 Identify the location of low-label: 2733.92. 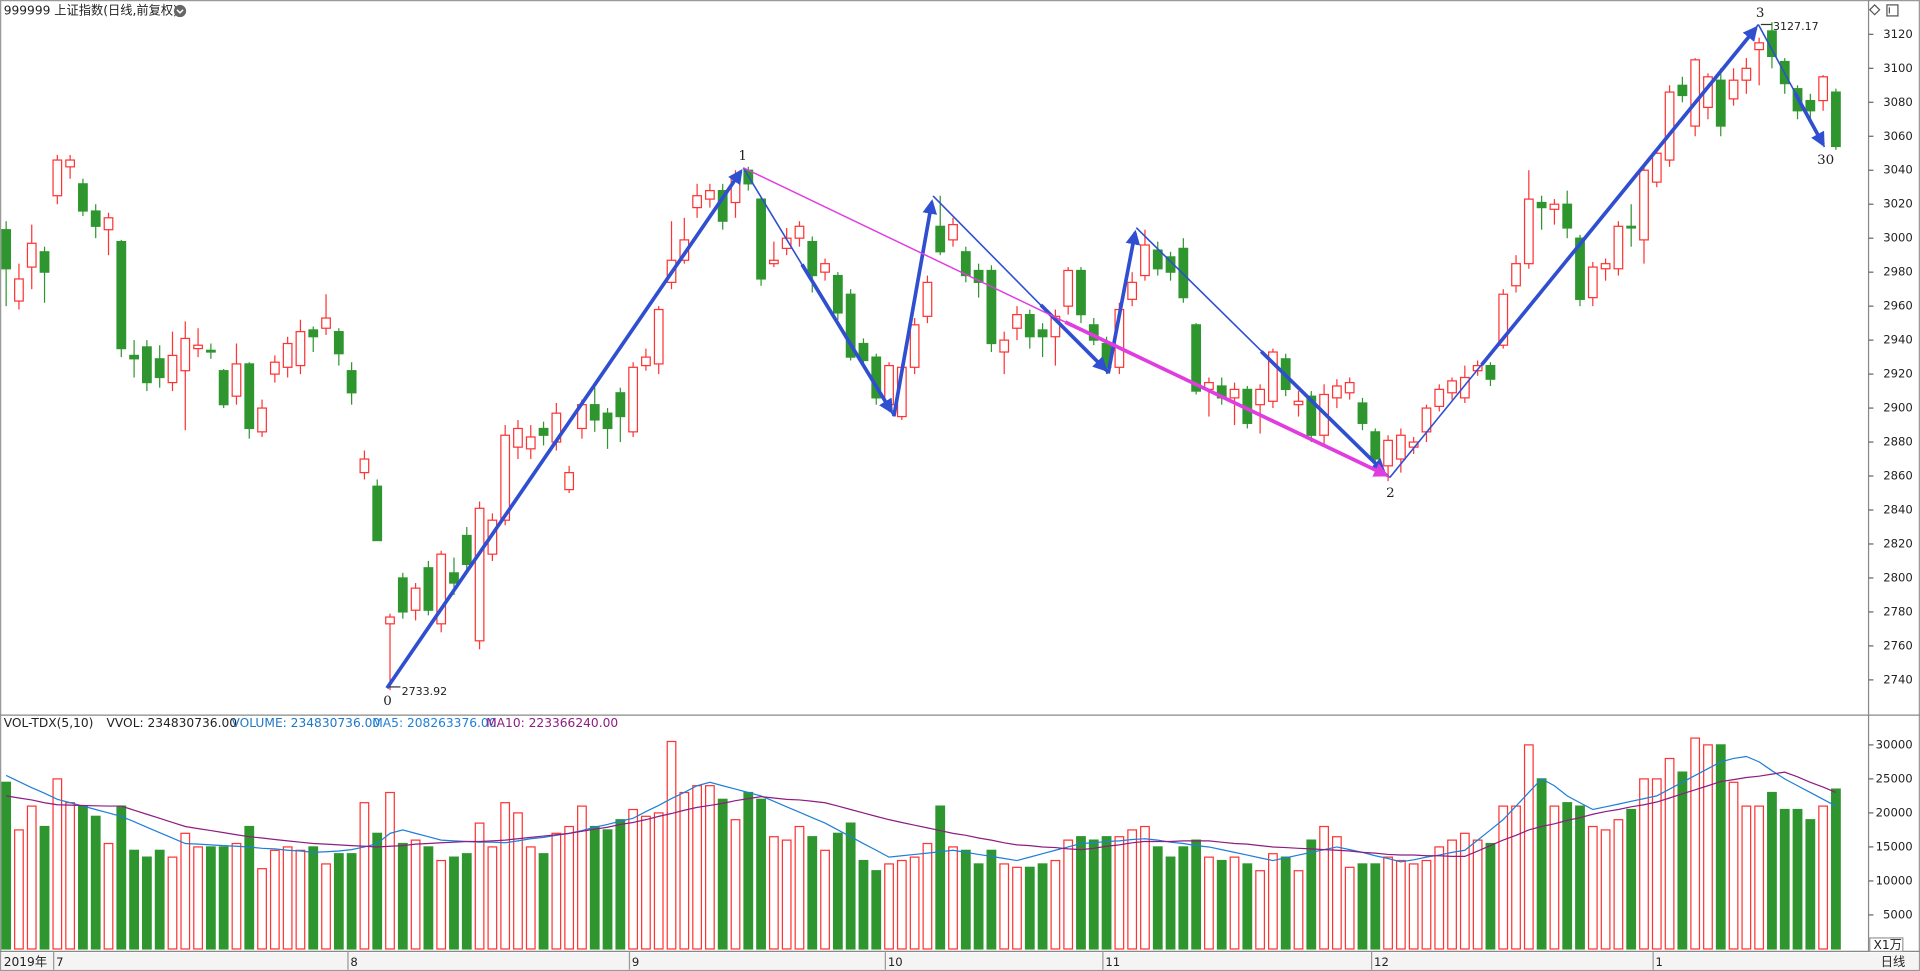
(425, 691).